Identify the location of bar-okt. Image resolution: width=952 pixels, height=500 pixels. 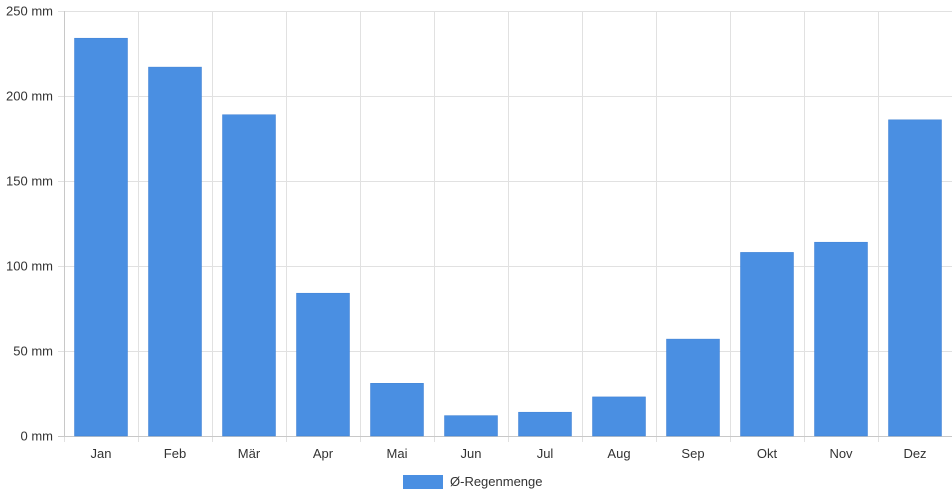
(767, 344).